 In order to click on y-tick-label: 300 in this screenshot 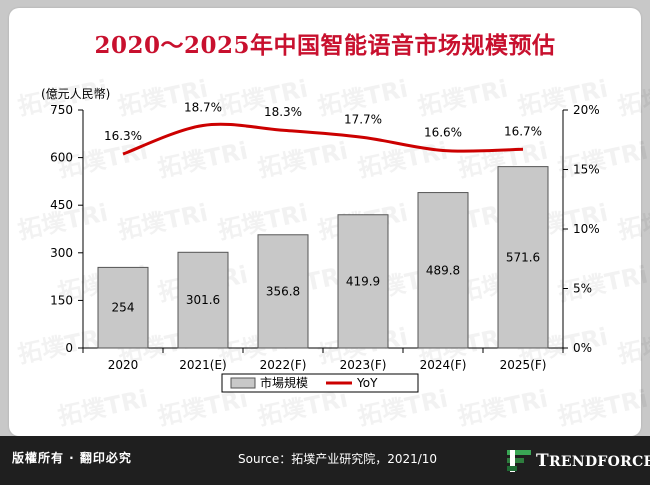, I will do `click(61, 253)`.